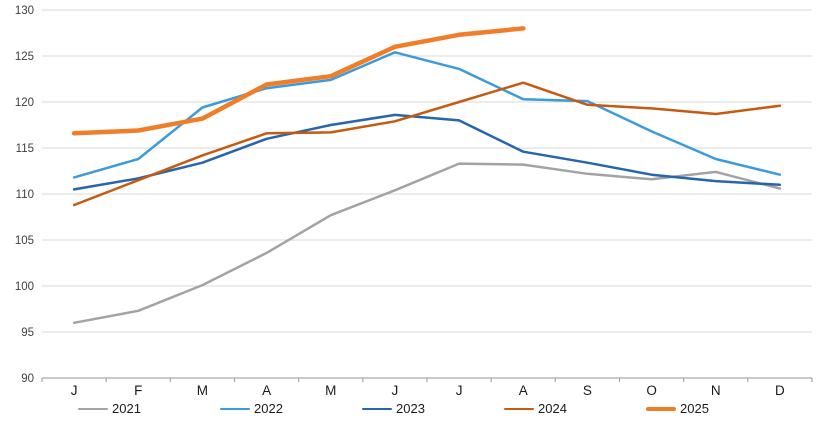 The image size is (820, 429). I want to click on y-axis-tick-label: 105, so click(24, 241).